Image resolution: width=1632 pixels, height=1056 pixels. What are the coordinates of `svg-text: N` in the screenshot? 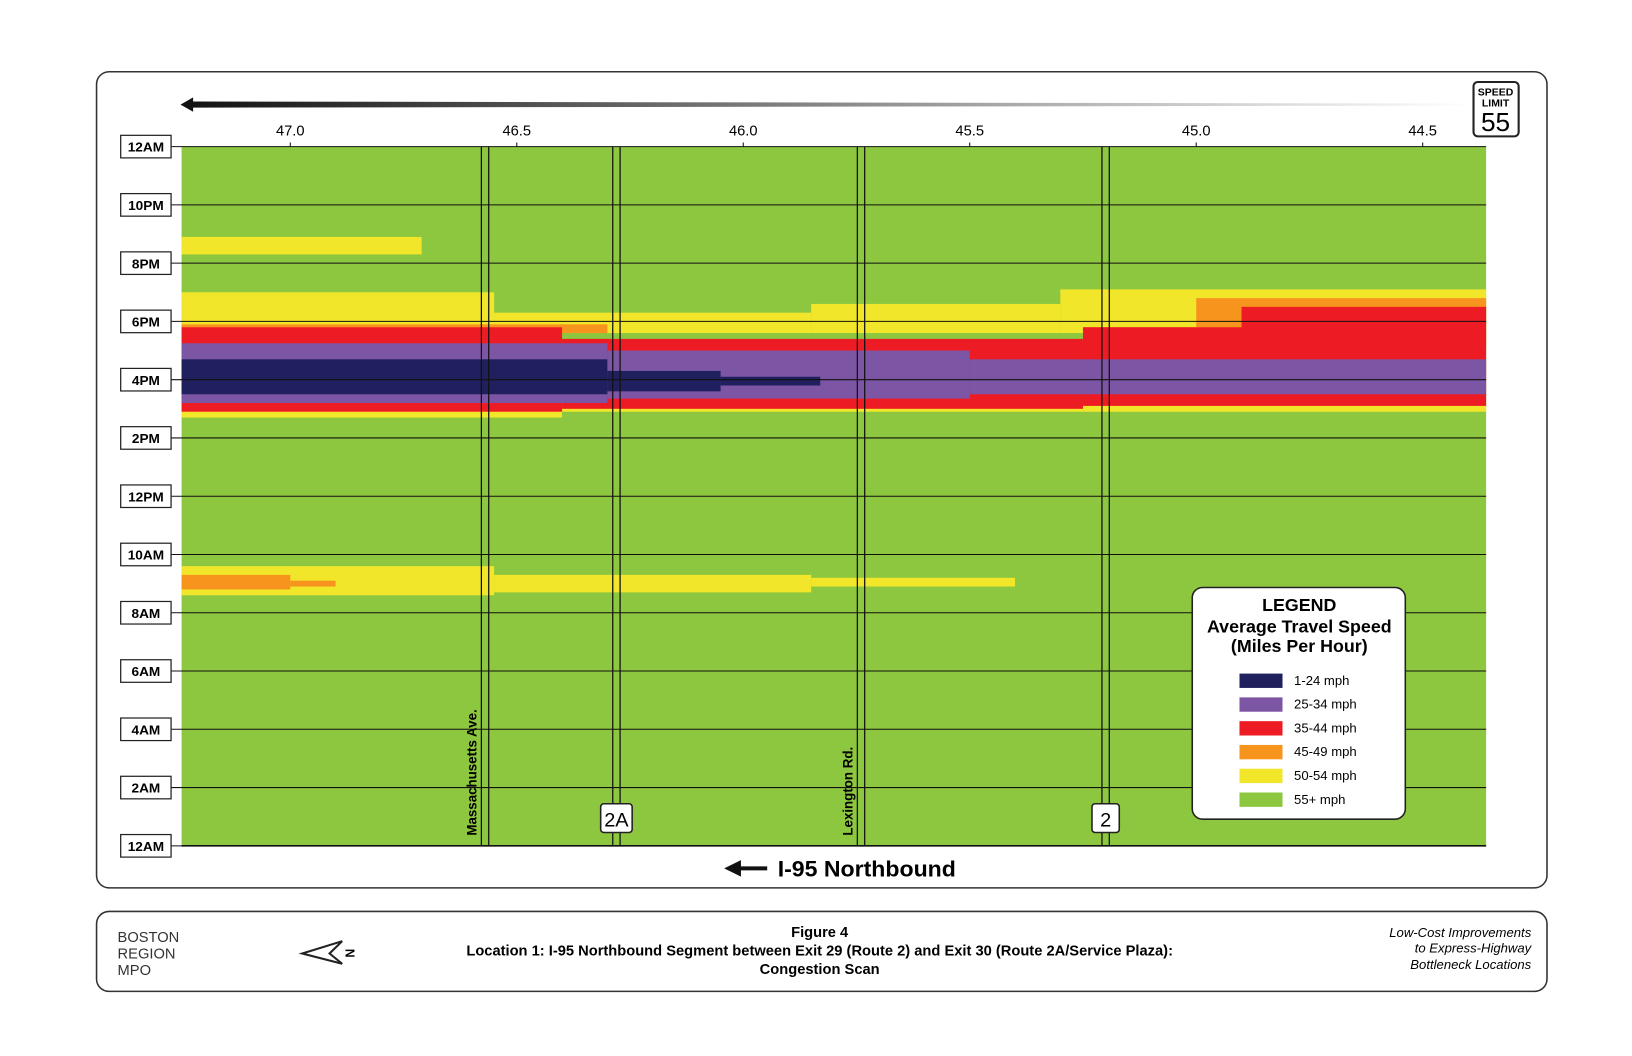 It's located at (351, 953).